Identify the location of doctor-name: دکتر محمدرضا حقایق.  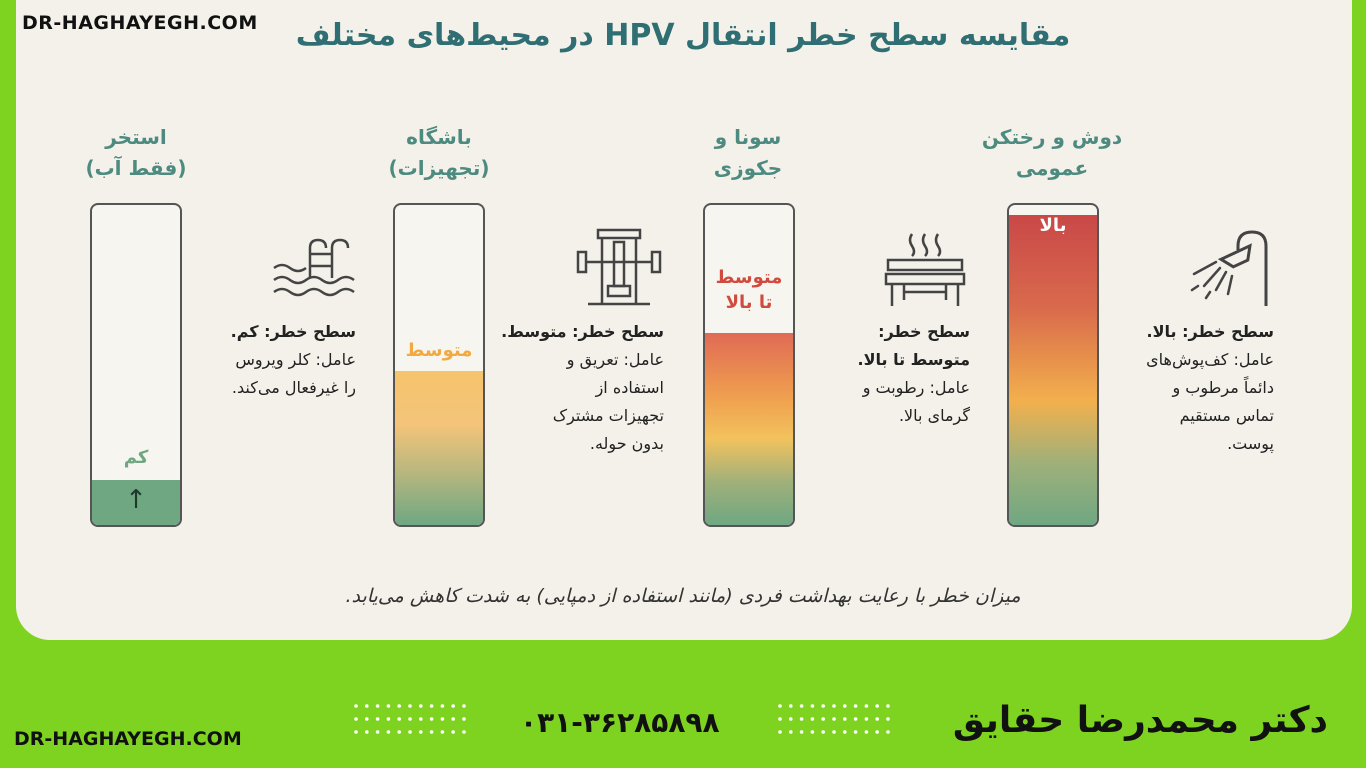
(1140, 720).